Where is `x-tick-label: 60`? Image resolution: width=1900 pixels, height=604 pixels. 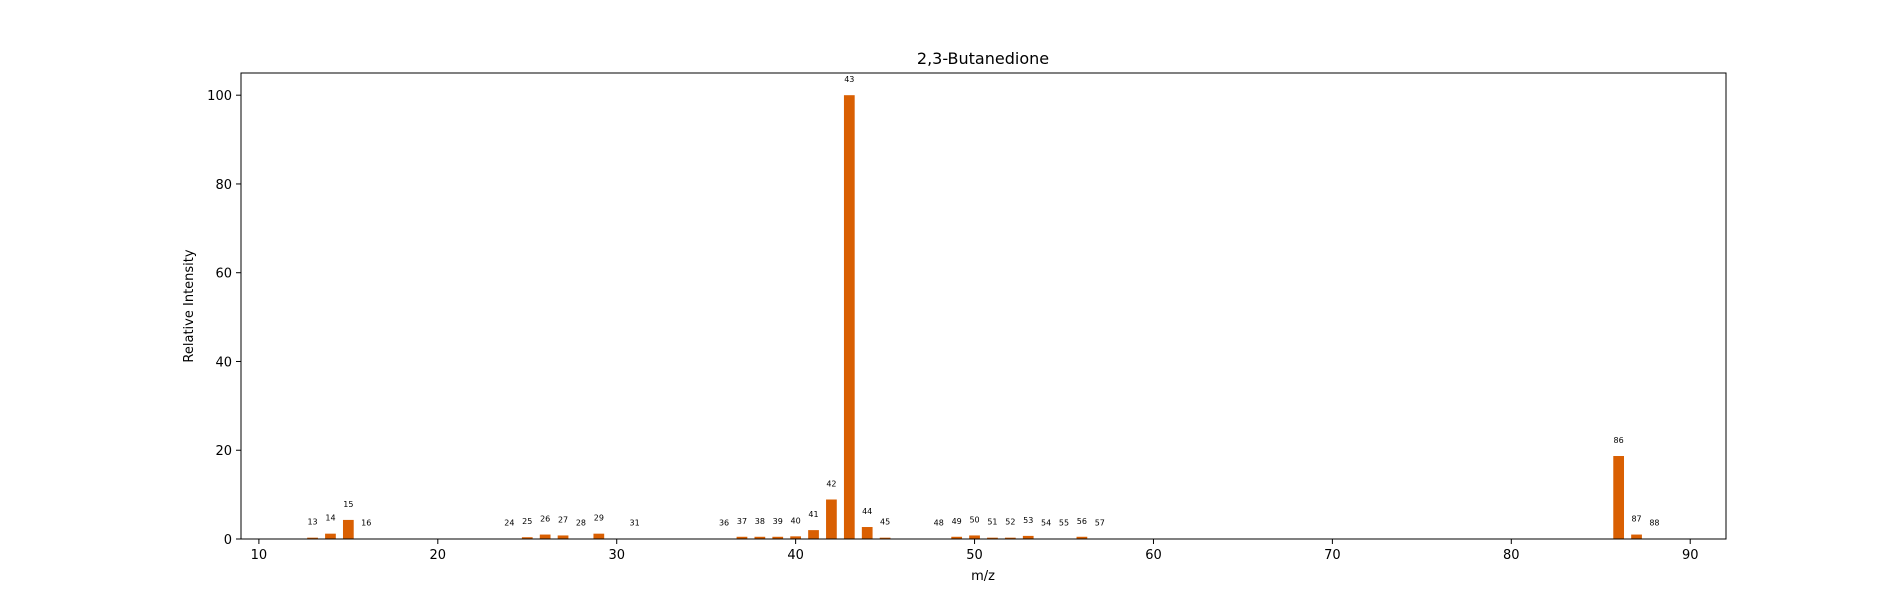
x-tick-label: 60 is located at coordinates (1153, 555).